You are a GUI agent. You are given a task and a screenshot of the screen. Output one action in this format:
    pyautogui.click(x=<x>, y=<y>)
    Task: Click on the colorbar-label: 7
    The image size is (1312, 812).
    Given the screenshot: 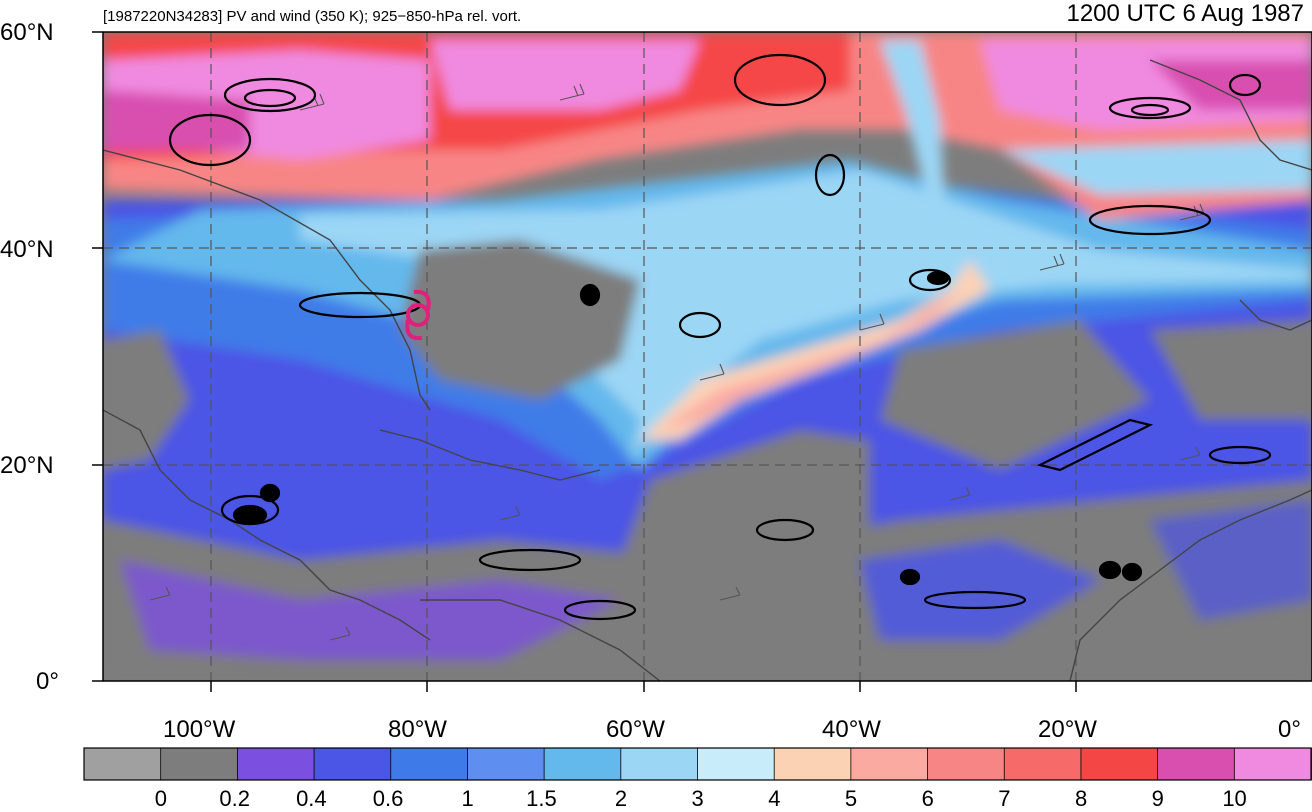 What is the action you would take?
    pyautogui.click(x=1004, y=798)
    